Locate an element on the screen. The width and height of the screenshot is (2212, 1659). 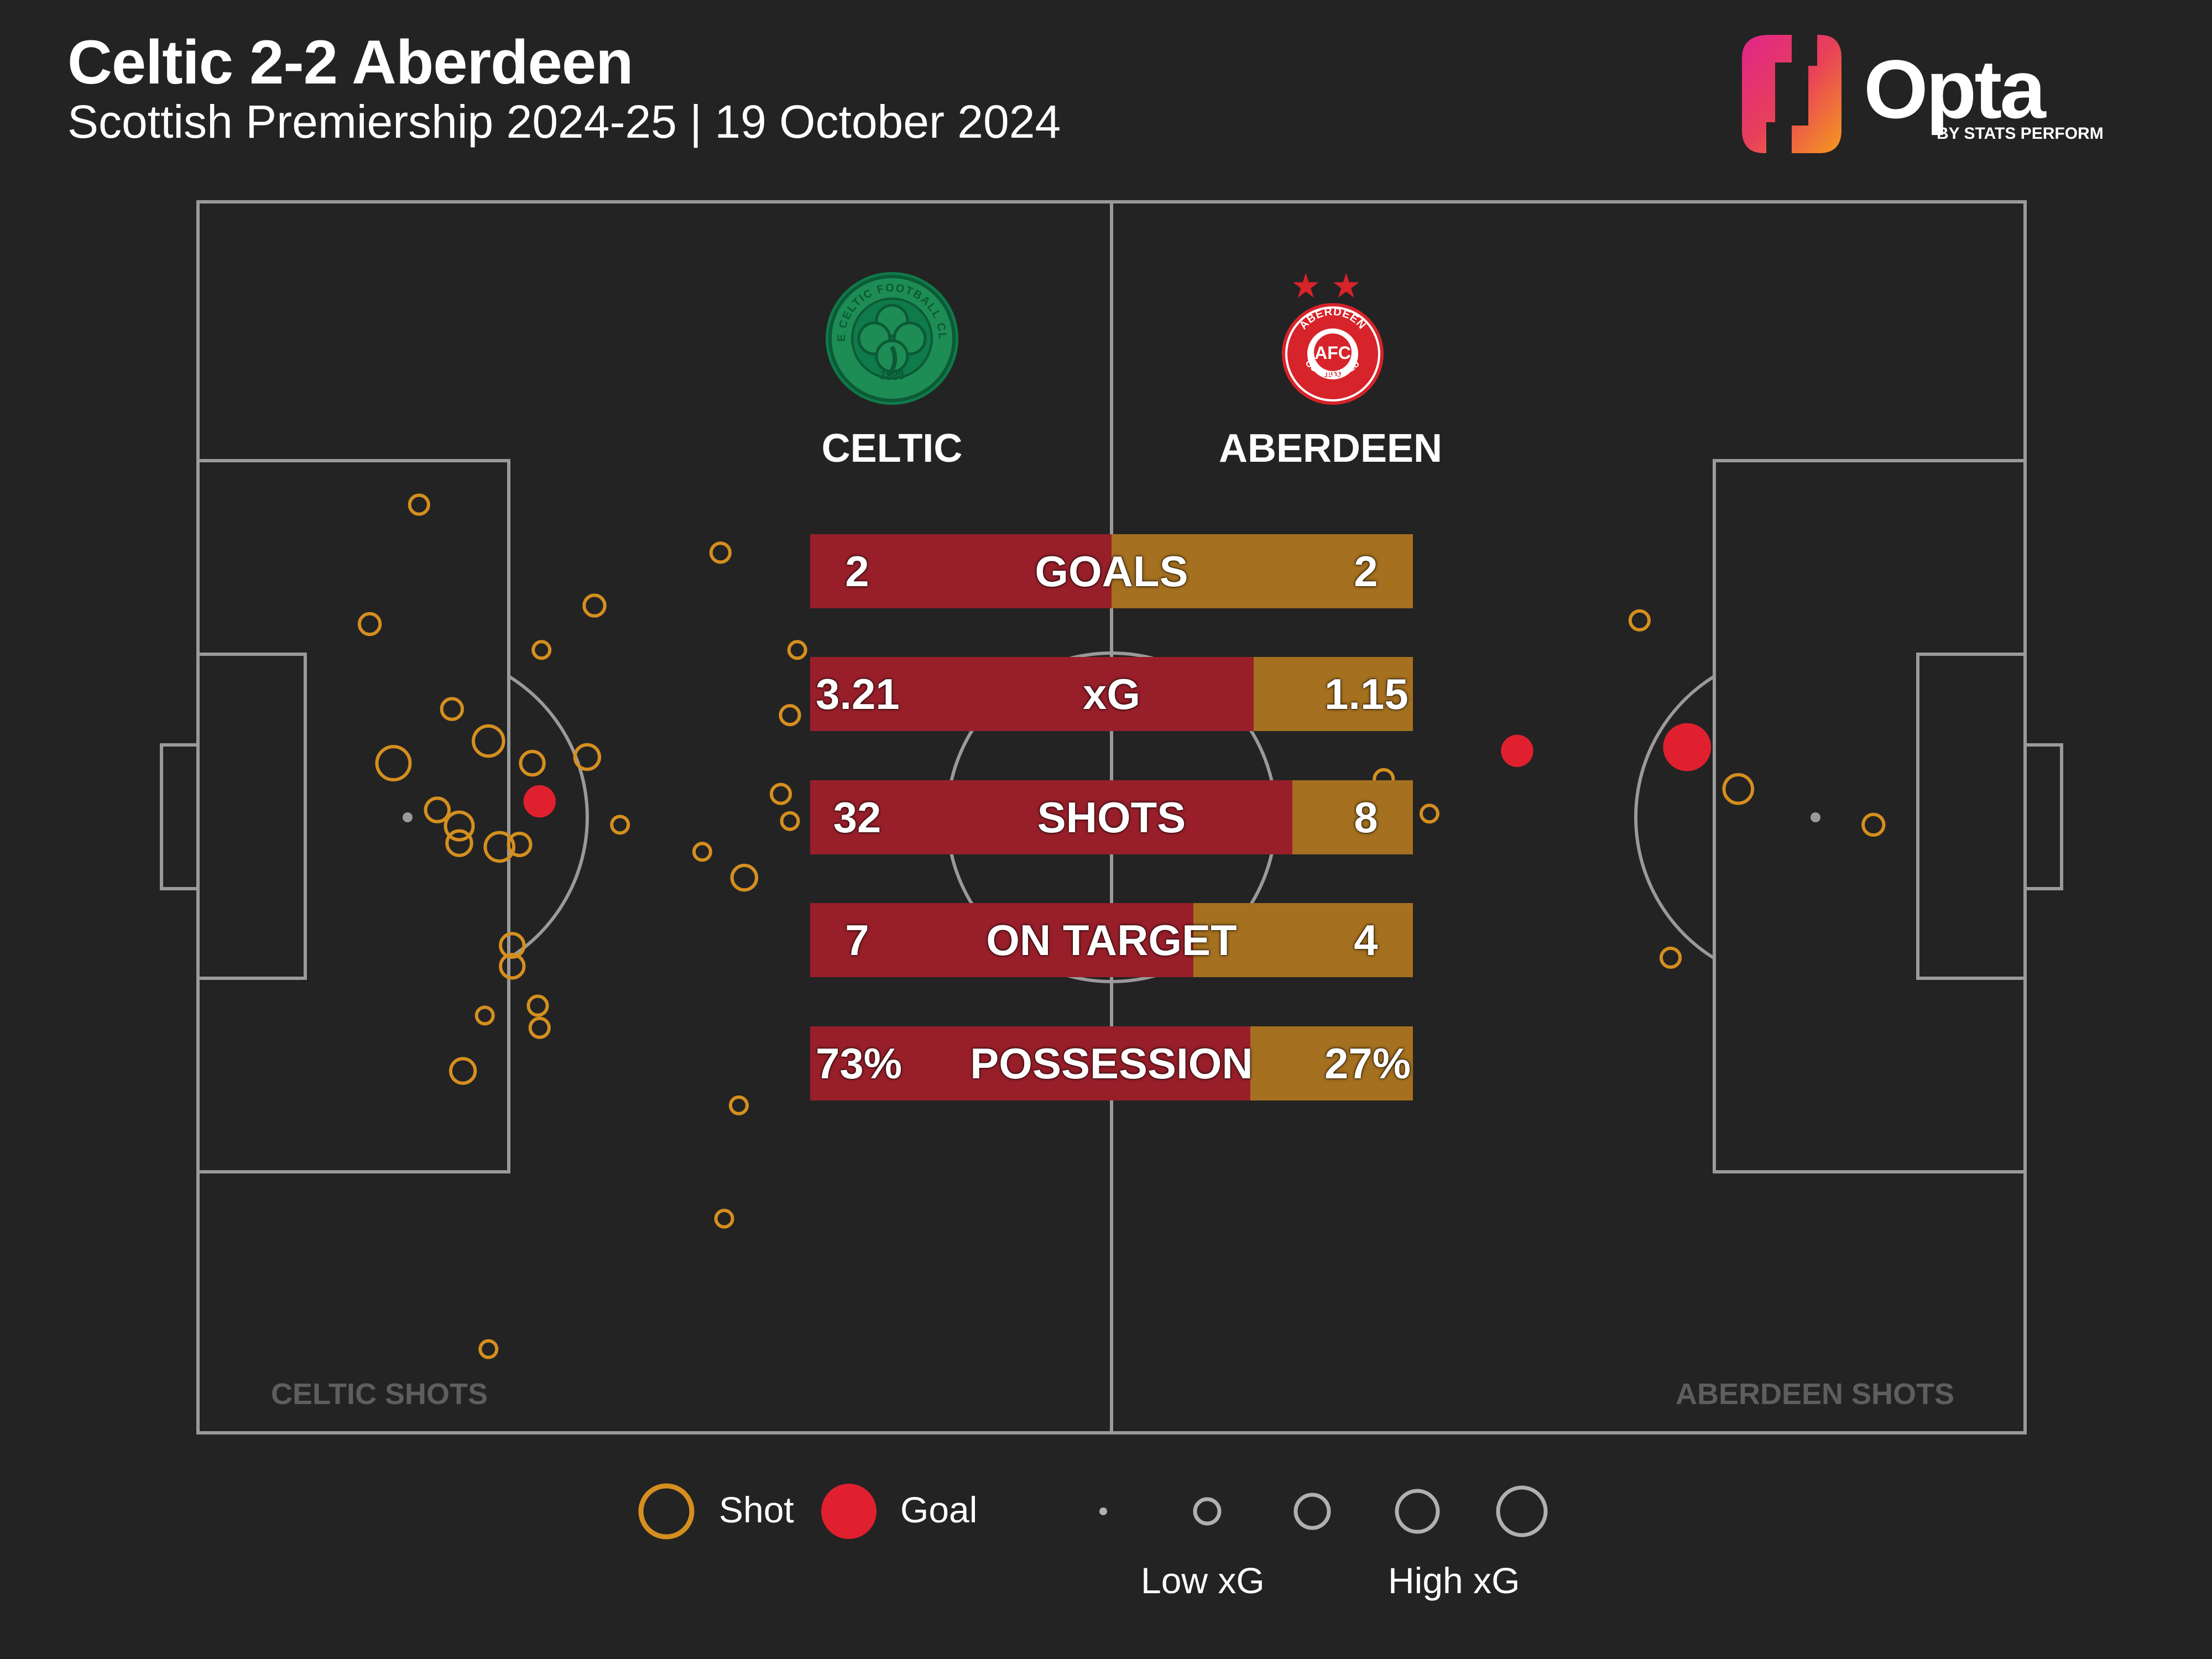
legend-low-xg-label: Low xG is located at coordinates (1203, 1580).